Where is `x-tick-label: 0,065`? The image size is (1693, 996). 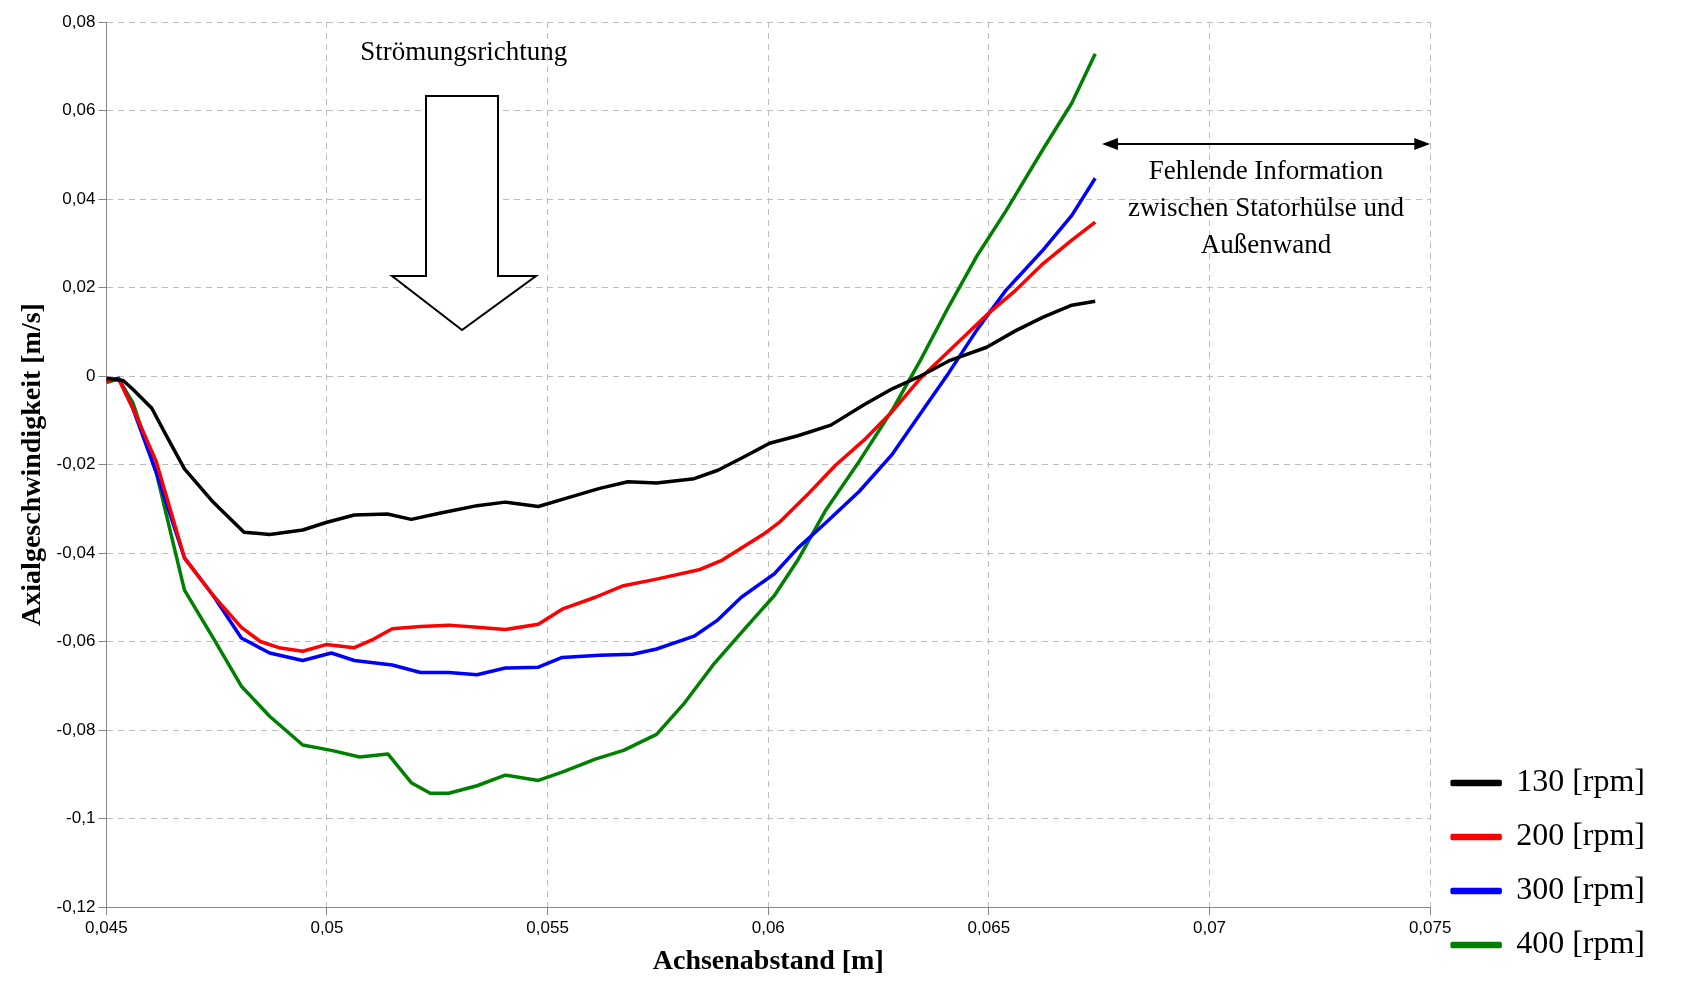 x-tick-label: 0,065 is located at coordinates (989, 927).